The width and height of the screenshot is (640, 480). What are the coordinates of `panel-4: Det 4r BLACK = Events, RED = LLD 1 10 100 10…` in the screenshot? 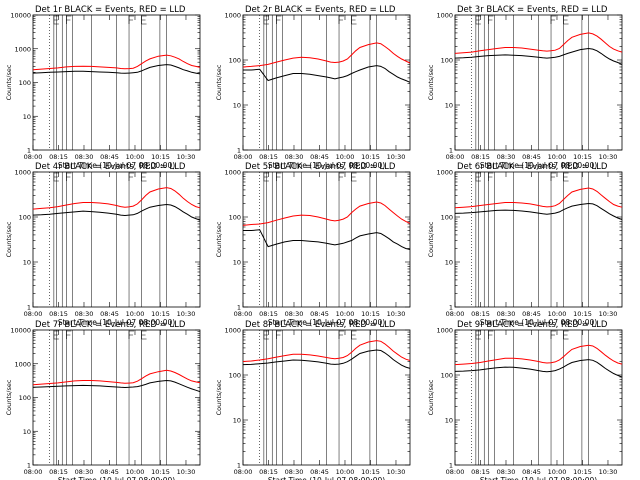 It's located at (103, 244).